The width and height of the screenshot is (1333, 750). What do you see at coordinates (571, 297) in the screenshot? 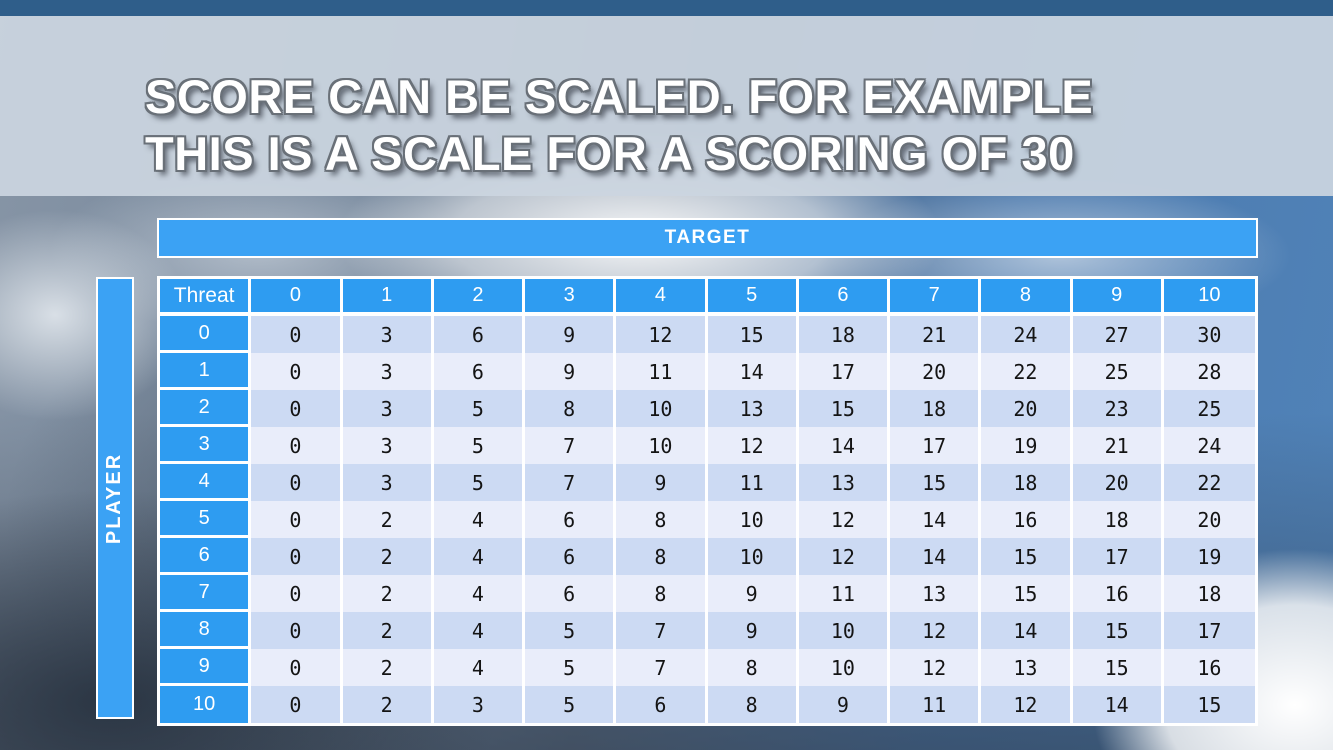
I see `column-header-cell: 3` at bounding box center [571, 297].